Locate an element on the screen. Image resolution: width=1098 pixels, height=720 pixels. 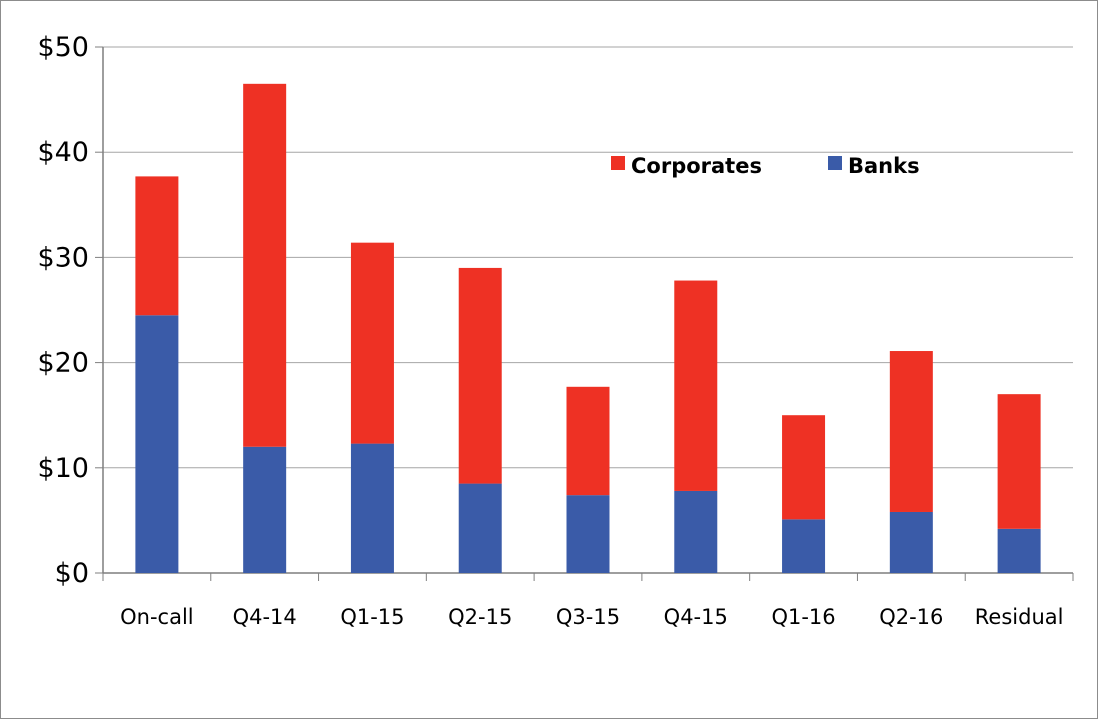
x-tick-label: Q1-15 is located at coordinates (372, 617).